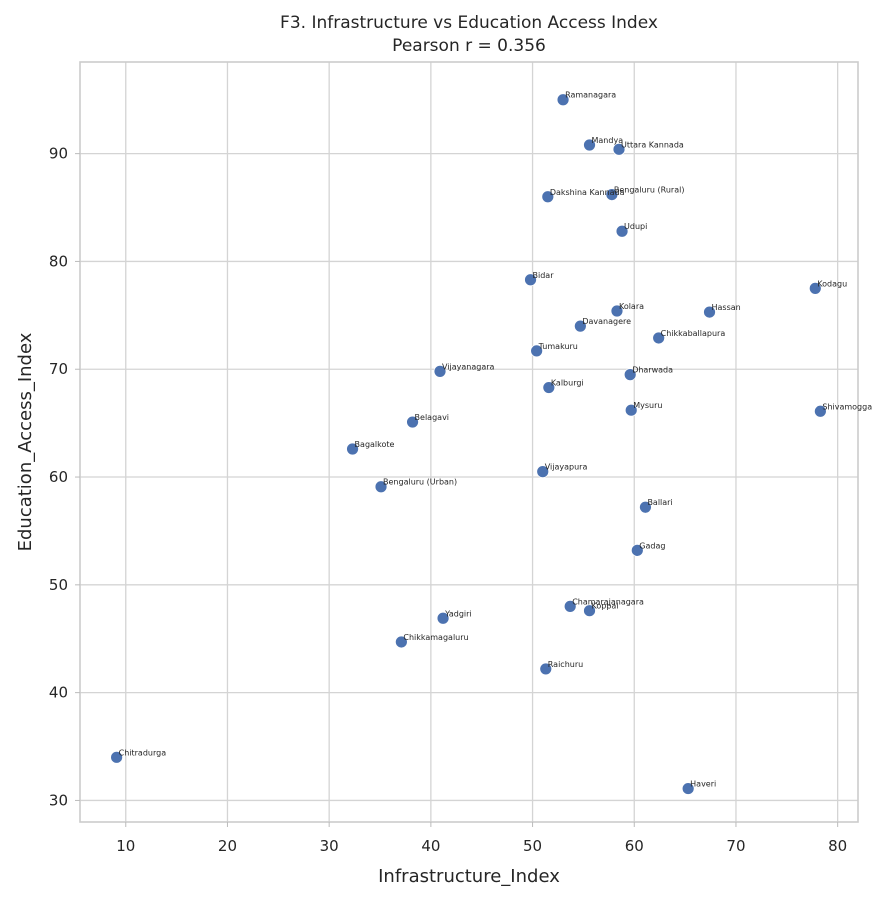 The width and height of the screenshot is (896, 900). Describe the element at coordinates (608, 140) in the screenshot. I see `data-point-label: Mandya` at that location.